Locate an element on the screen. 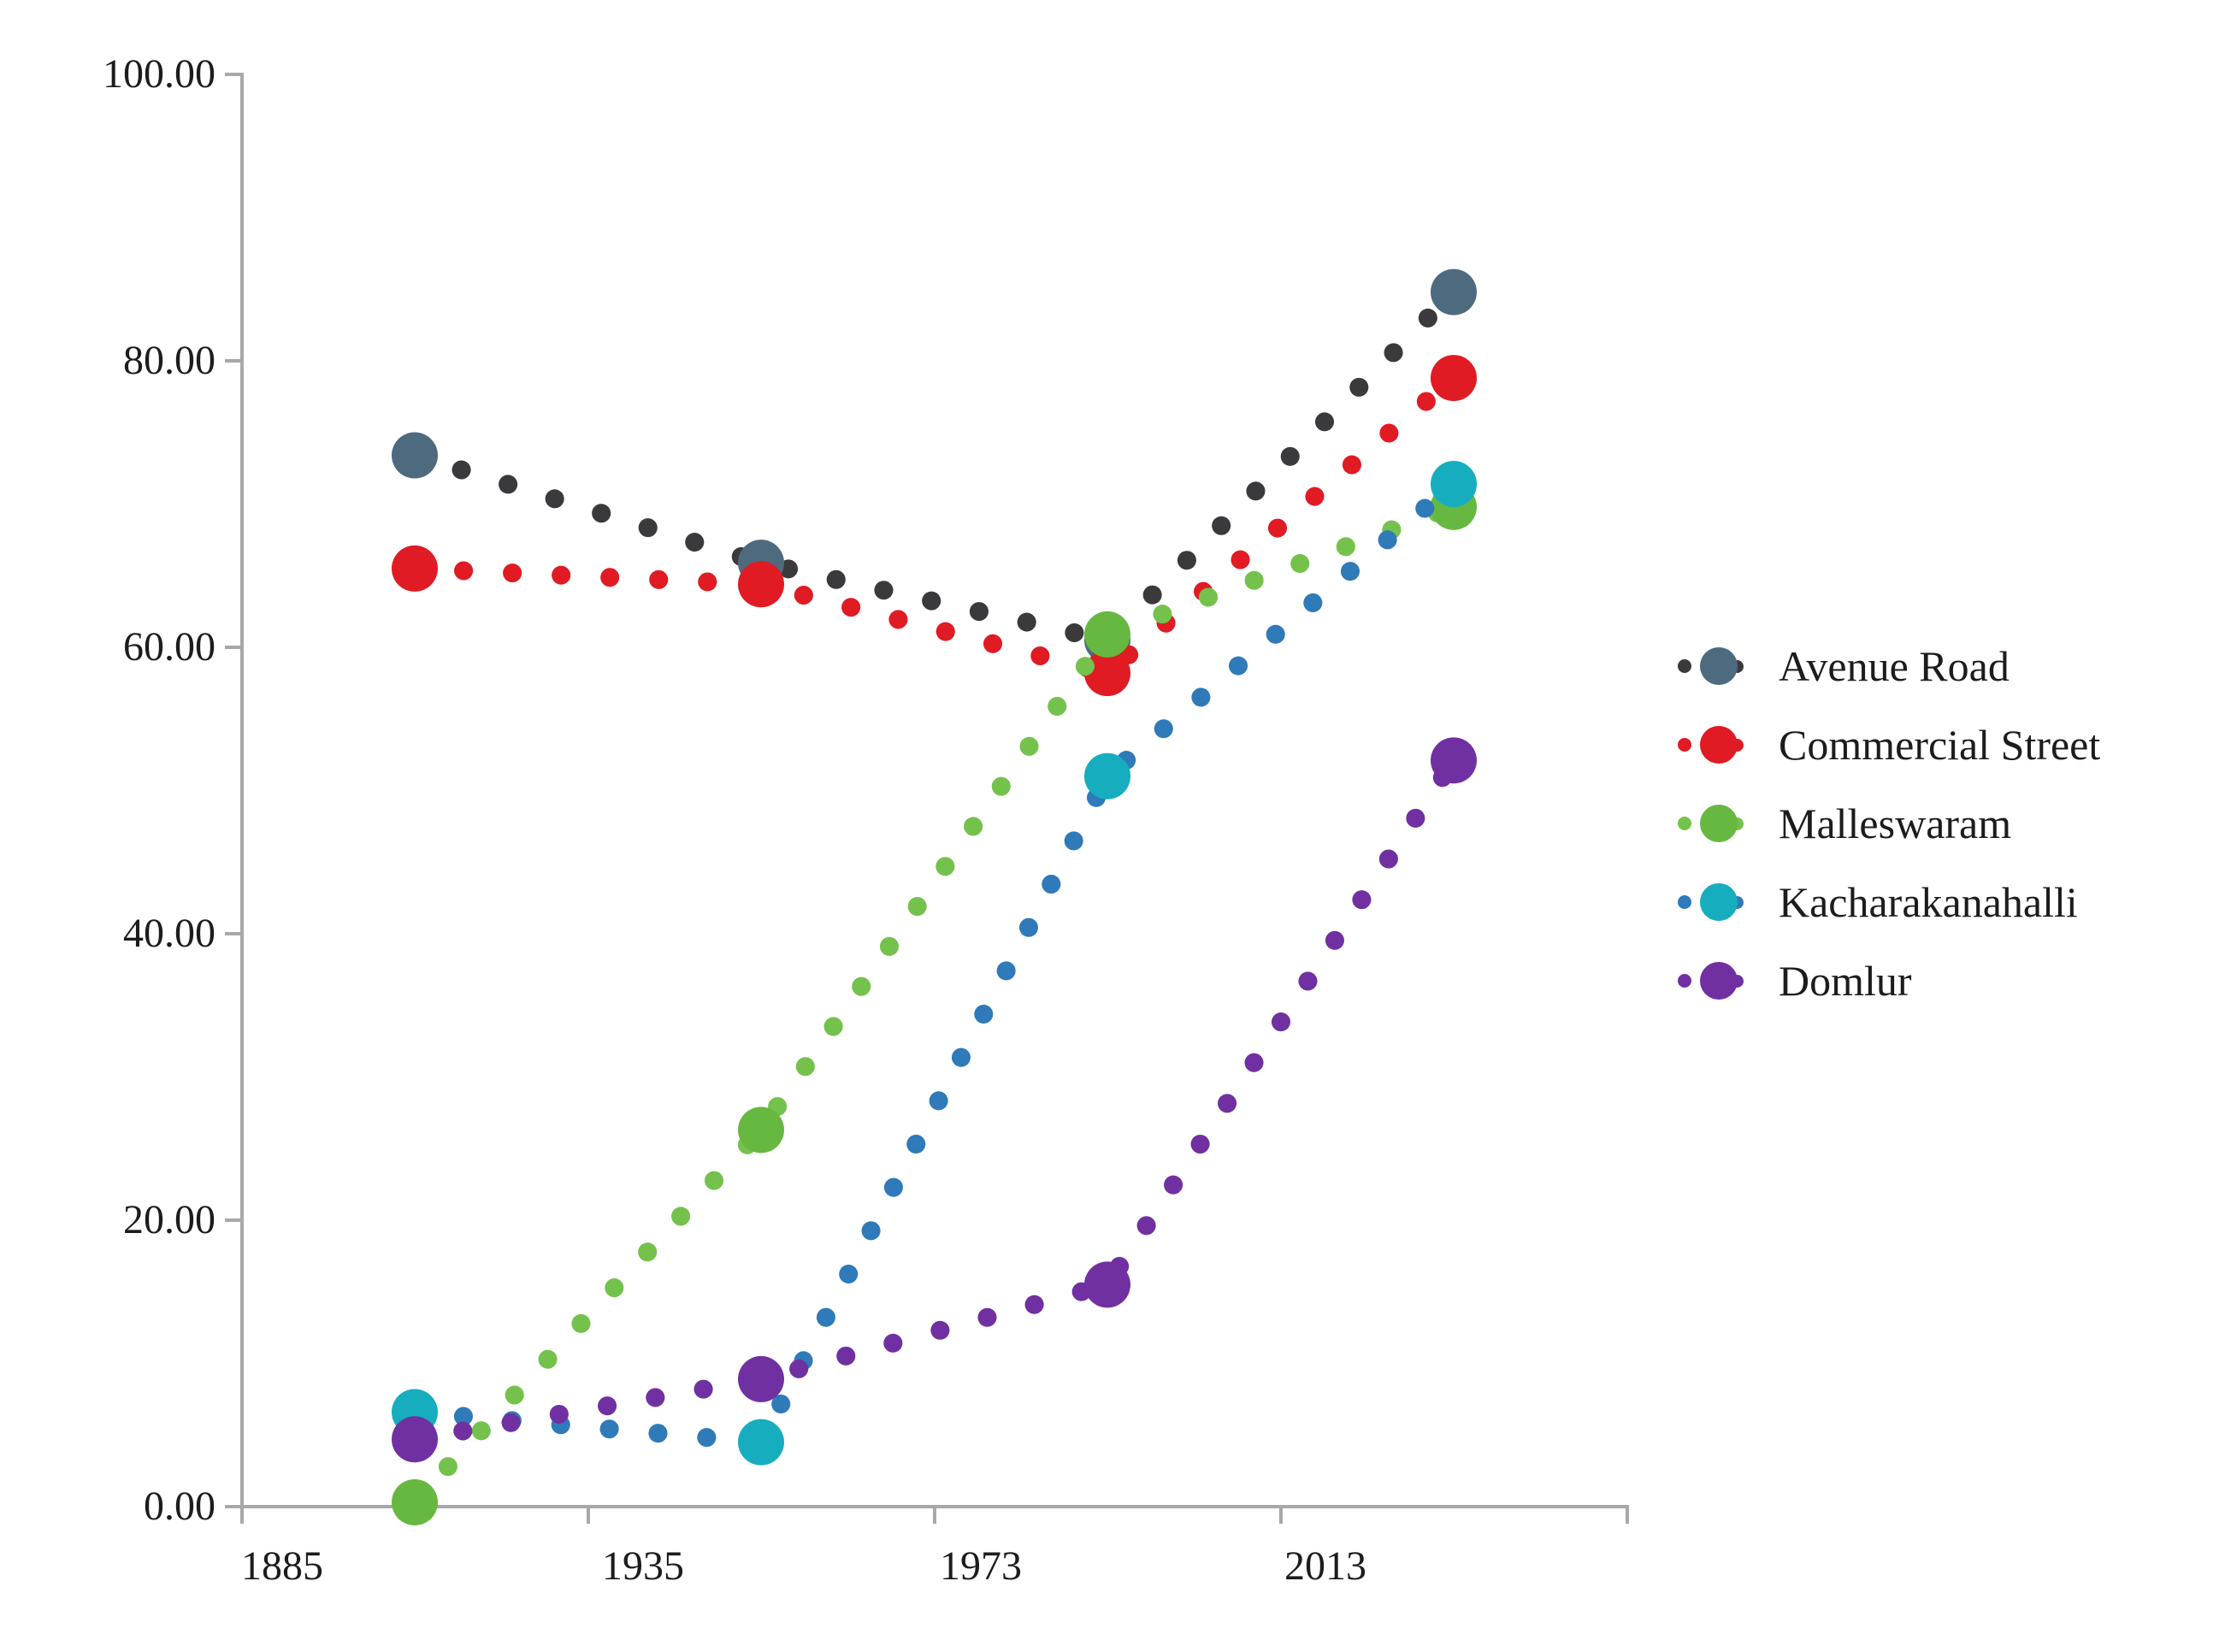  x-tick-label: 1935 is located at coordinates (643, 1566).